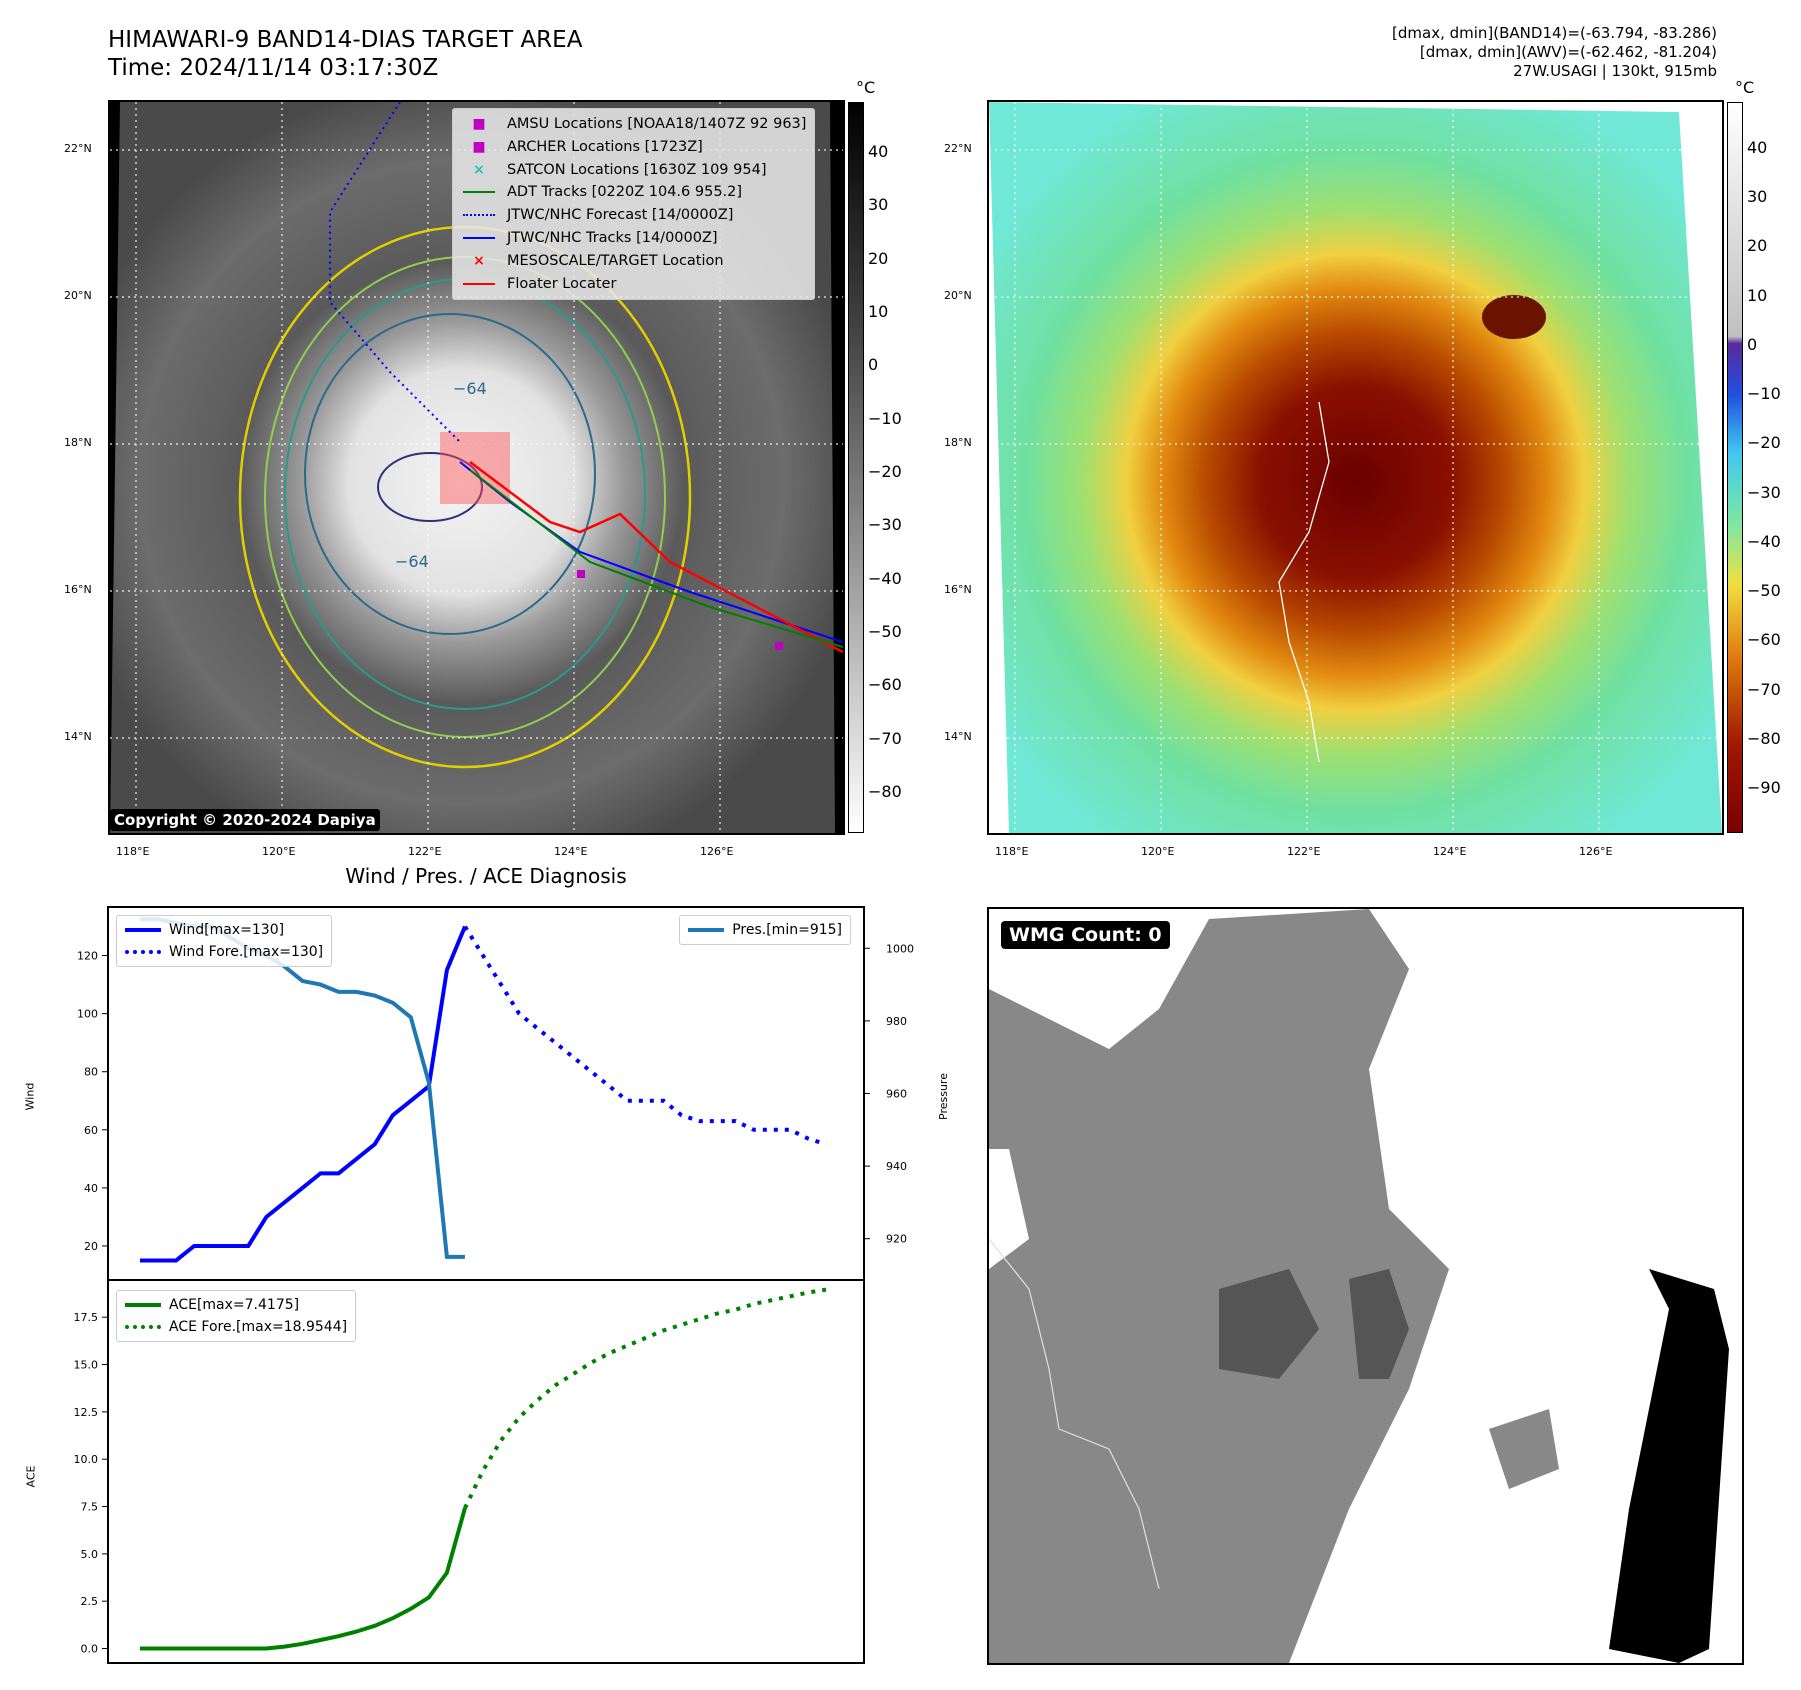  I want to click on ace-y-tick-label: 12.5, so click(86, 1412).